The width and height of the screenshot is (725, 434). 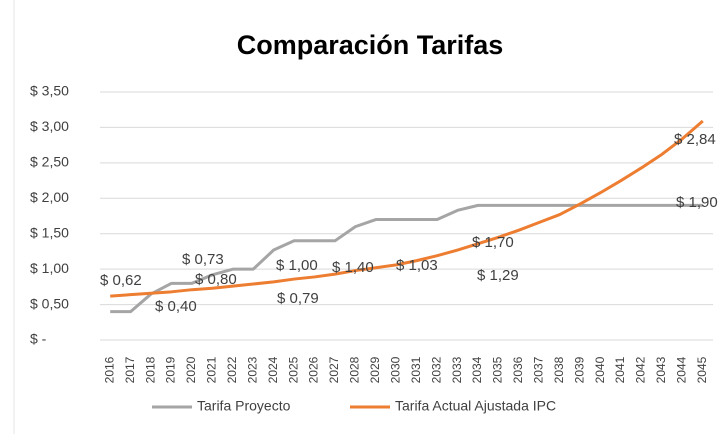 What do you see at coordinates (353, 267) in the screenshot?
I see `data-label: $ 1,40` at bounding box center [353, 267].